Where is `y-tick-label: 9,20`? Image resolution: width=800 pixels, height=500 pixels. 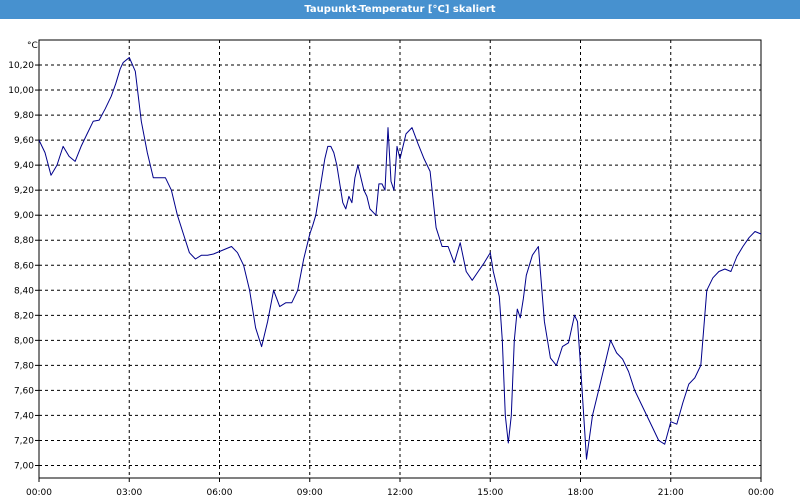 y-tick-label: 9,20 is located at coordinates (24, 191).